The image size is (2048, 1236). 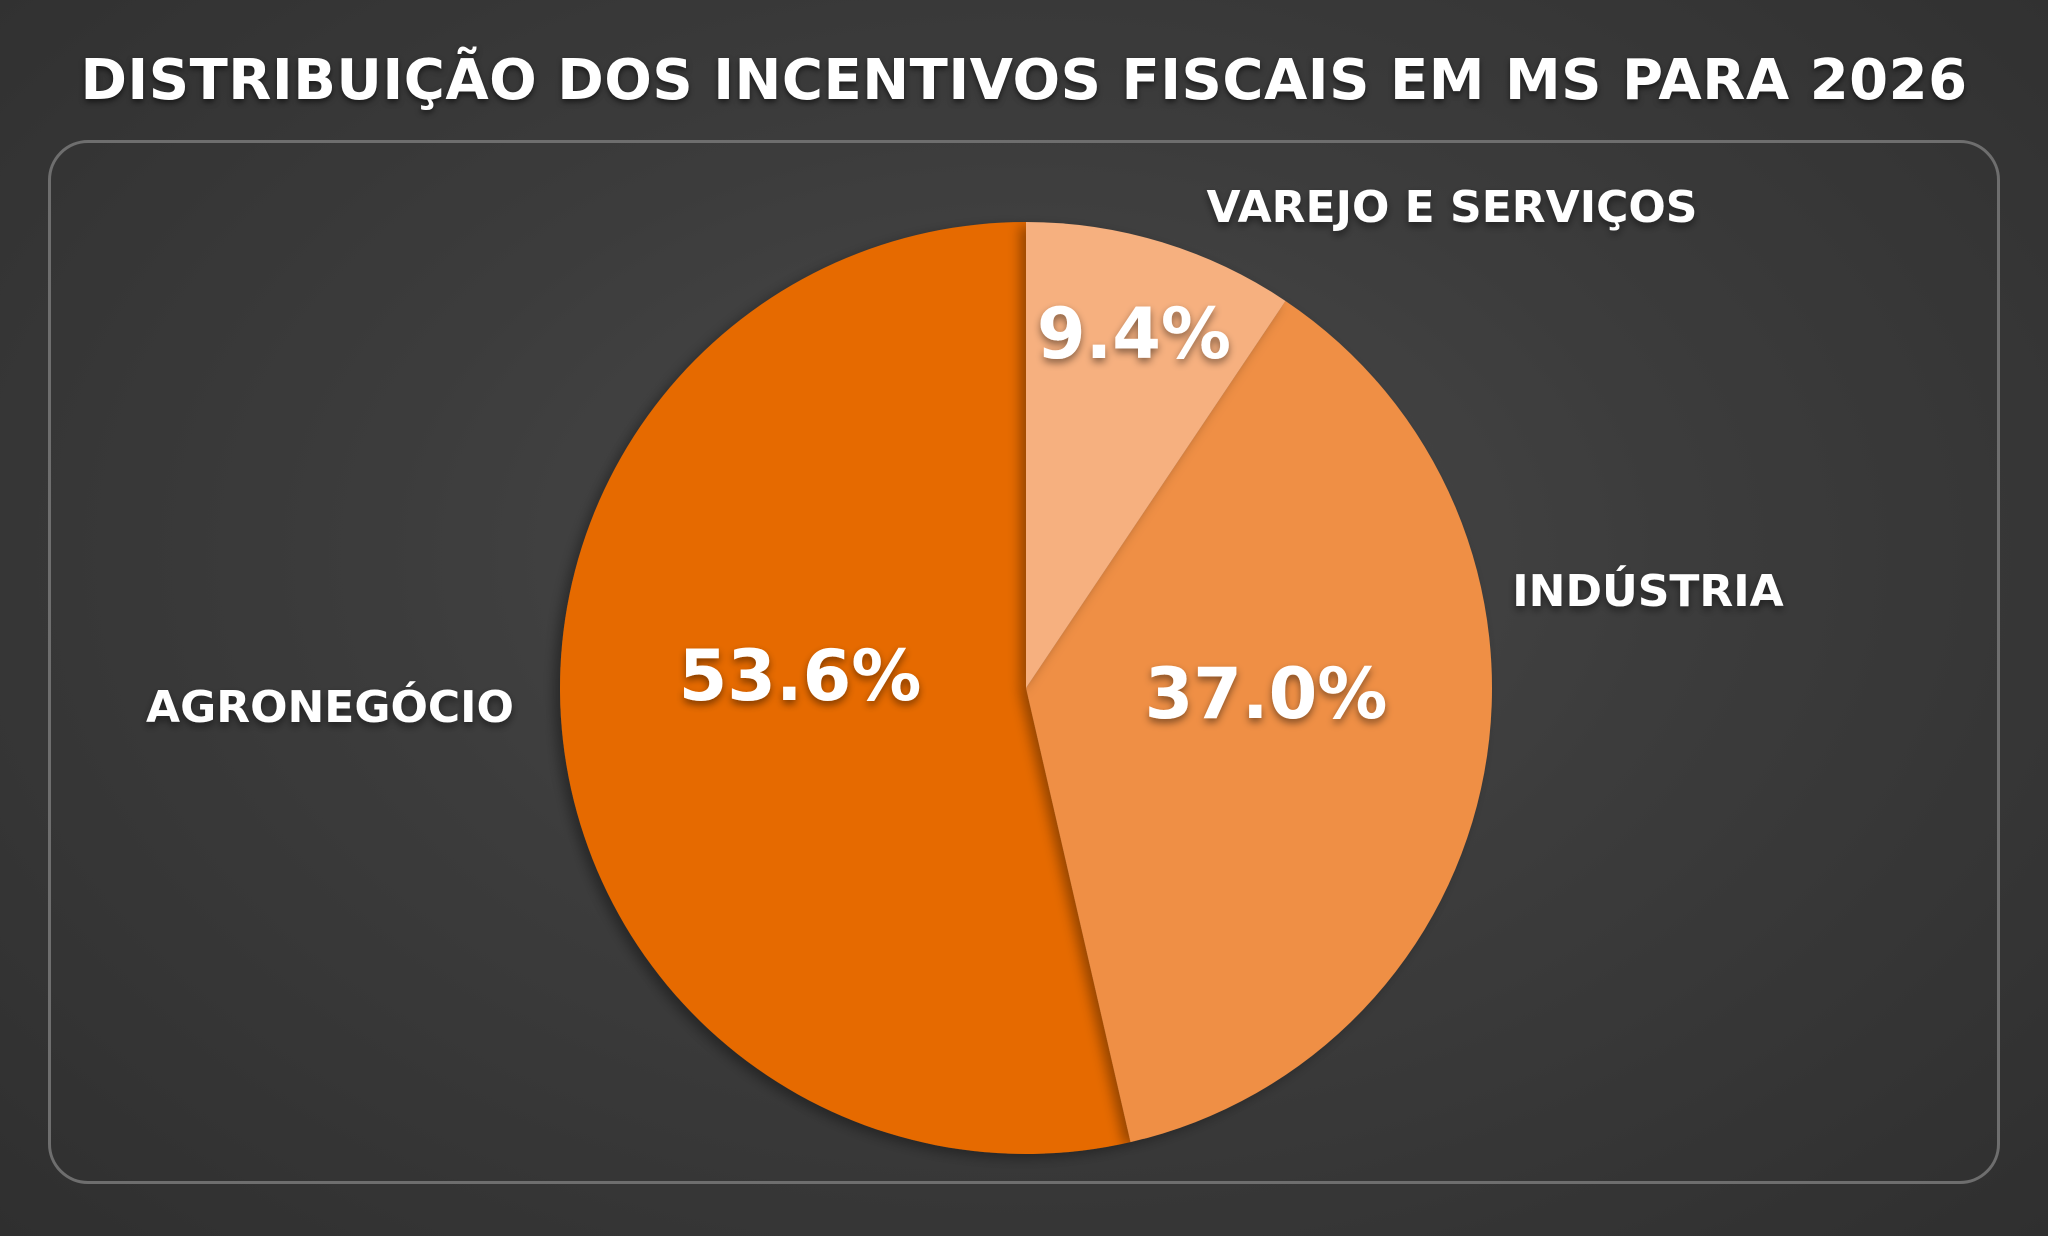 What do you see at coordinates (1134, 334) in the screenshot?
I see `slice-value-label: 9.4%` at bounding box center [1134, 334].